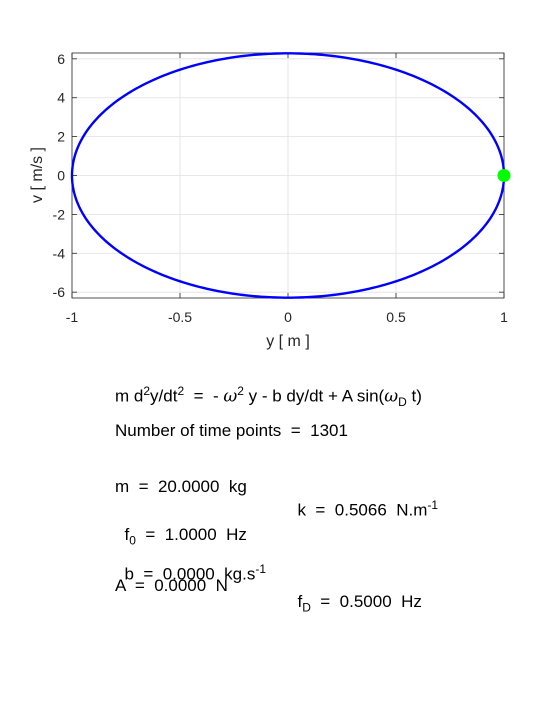 This screenshot has width=557, height=720. I want to click on y-tick-label: -4, so click(59, 253).